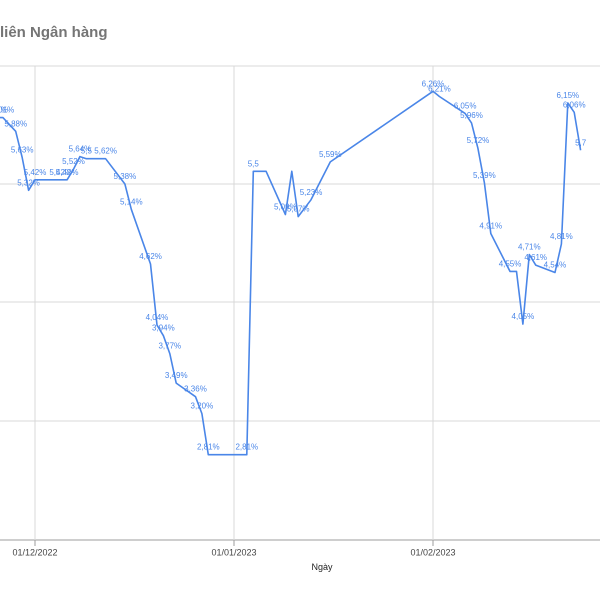  I want to click on data-label: 5,52%, so click(73, 161).